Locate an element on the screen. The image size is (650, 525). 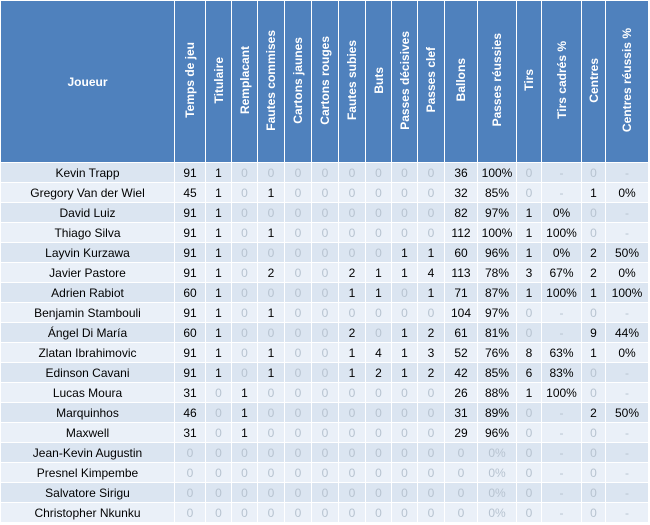
stat-cell: 44% is located at coordinates (627, 332).